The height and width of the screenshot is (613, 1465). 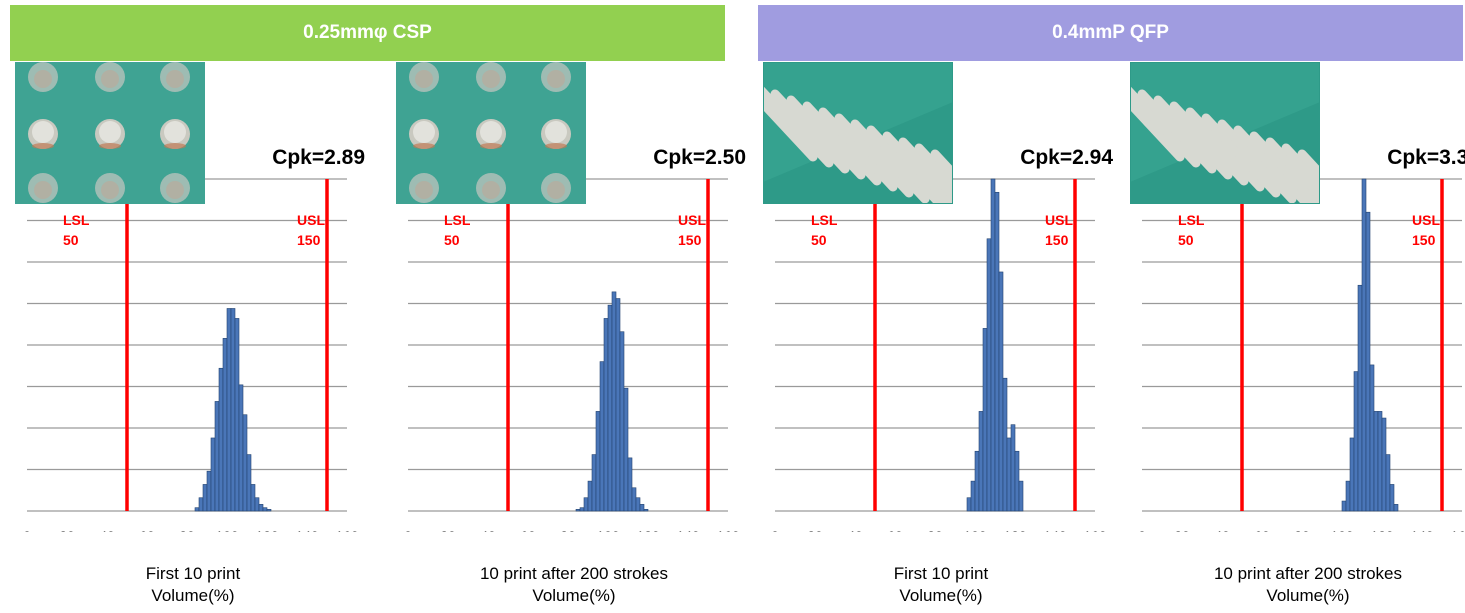 I want to click on cpk-value: Cpk=2.89, so click(x=318, y=157).